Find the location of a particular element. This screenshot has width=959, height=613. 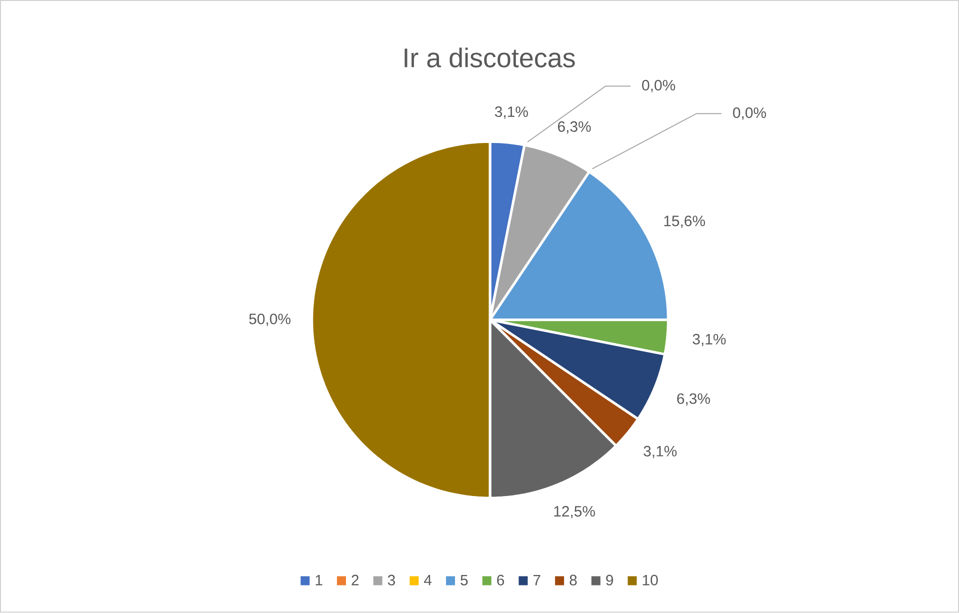

legend-label: 7 is located at coordinates (536, 580).